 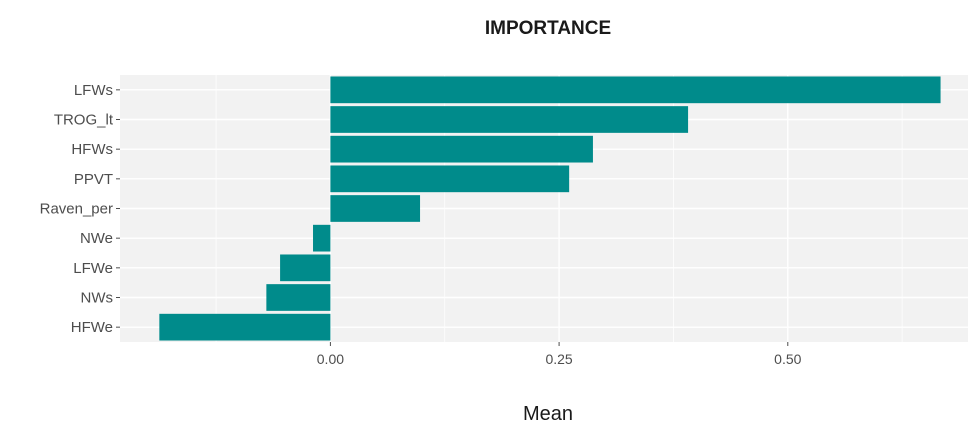 I want to click on x-tick-label: 0.25, so click(x=558, y=359).